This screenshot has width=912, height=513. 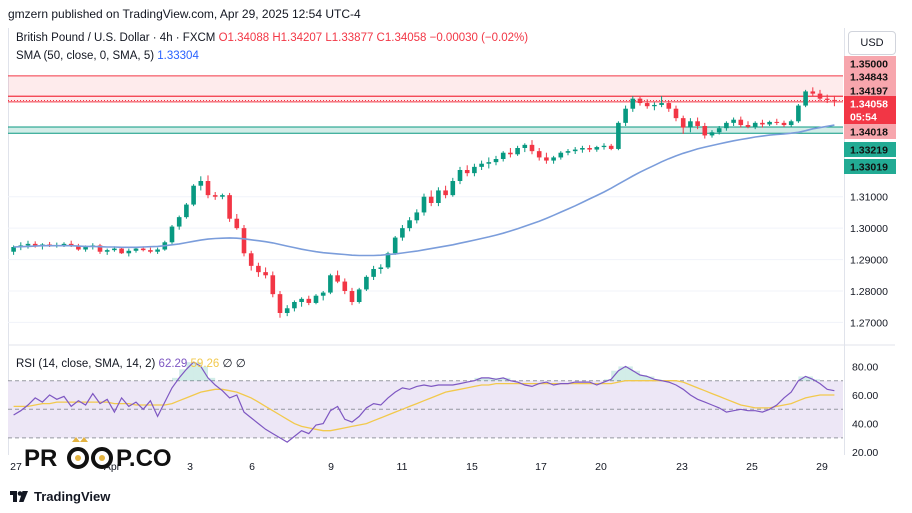 What do you see at coordinates (19, 496) in the screenshot?
I see `tradingview-logo-icon` at bounding box center [19, 496].